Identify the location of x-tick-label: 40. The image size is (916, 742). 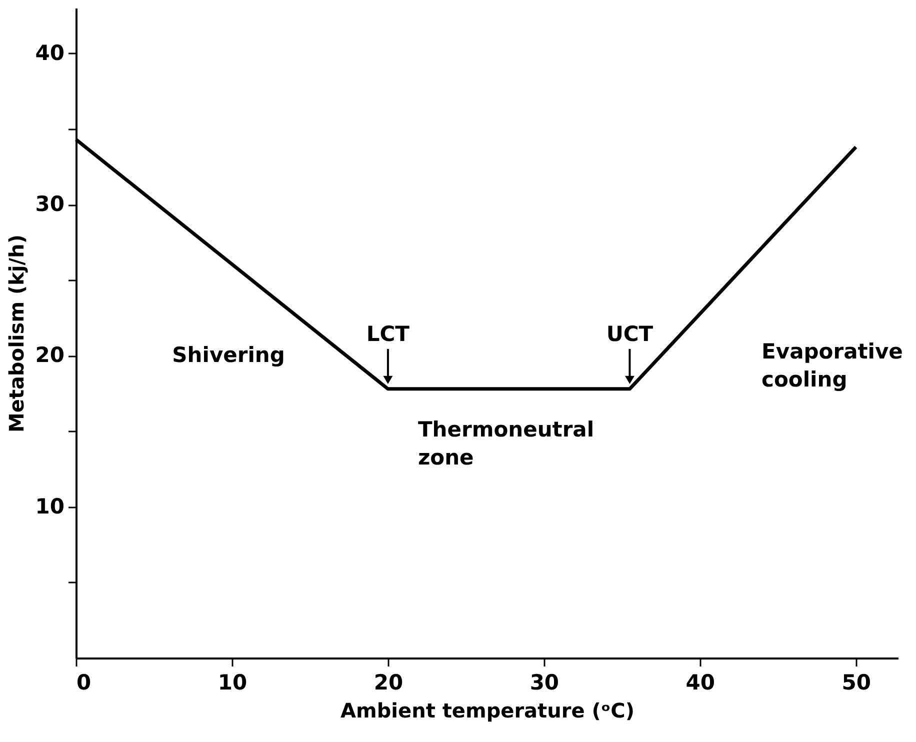
(701, 682).